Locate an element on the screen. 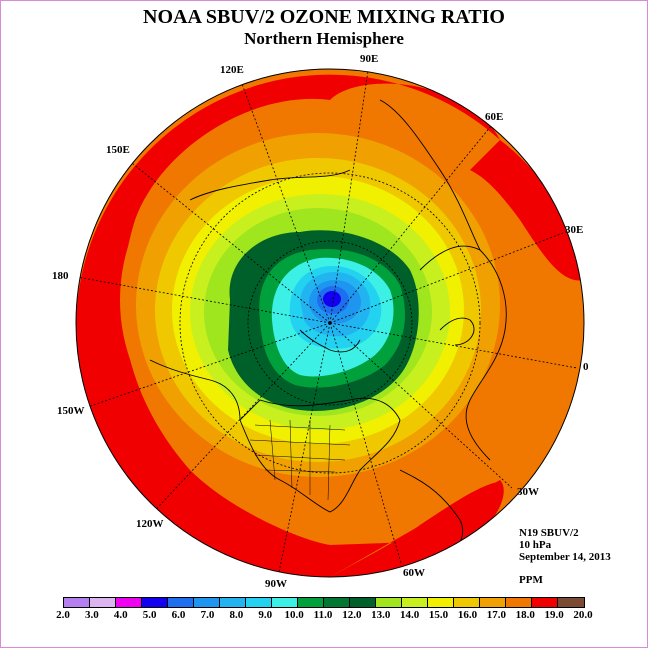 This screenshot has width=648, height=648. lon-label-0: 0 is located at coordinates (586, 367).